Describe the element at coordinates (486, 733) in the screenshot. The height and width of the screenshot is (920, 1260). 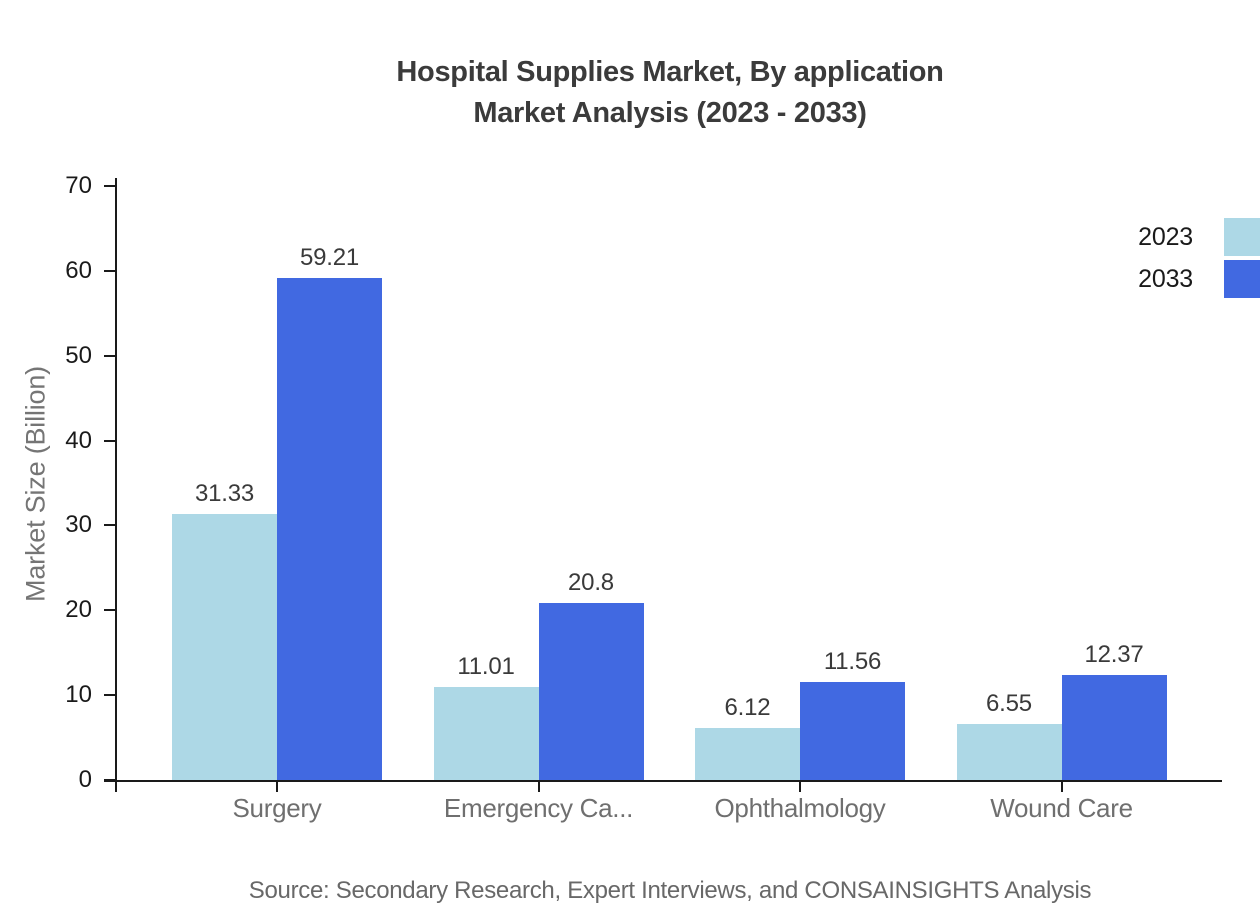
I see `bar-2023-emergency-ca-` at that location.